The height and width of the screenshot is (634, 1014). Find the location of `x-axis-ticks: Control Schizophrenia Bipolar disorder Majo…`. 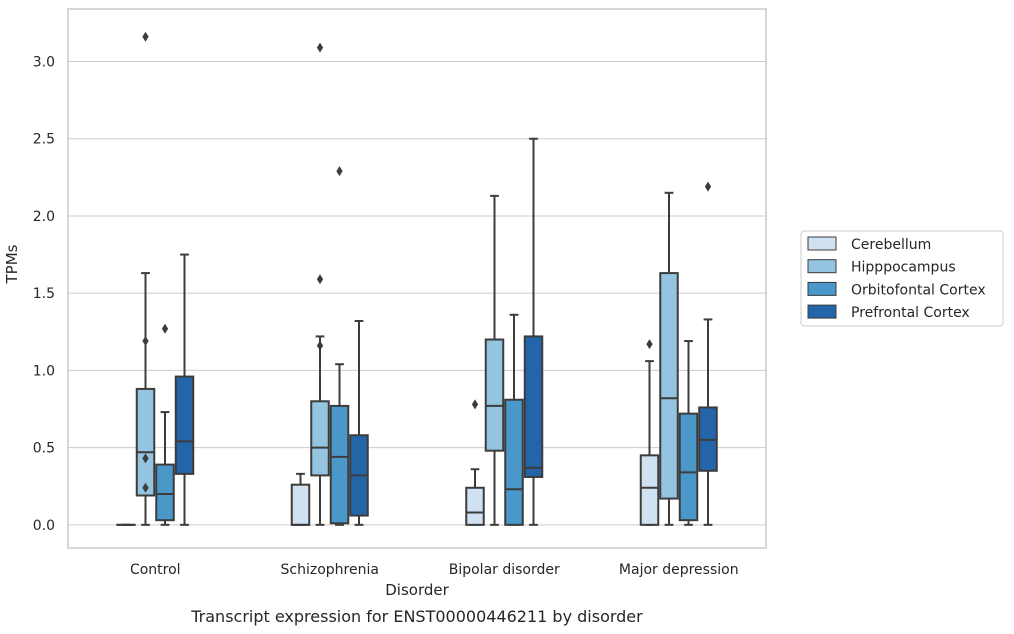

x-axis-ticks: Control Schizophrenia Bipolar disorder Majo… is located at coordinates (434, 570).